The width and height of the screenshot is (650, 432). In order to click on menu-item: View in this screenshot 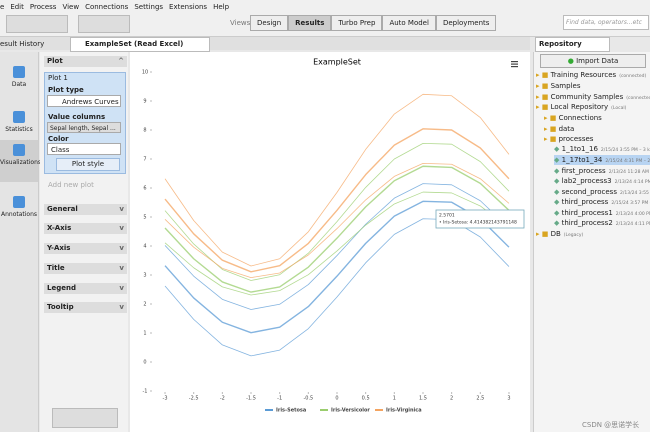, I will do `click(71, 7)`.